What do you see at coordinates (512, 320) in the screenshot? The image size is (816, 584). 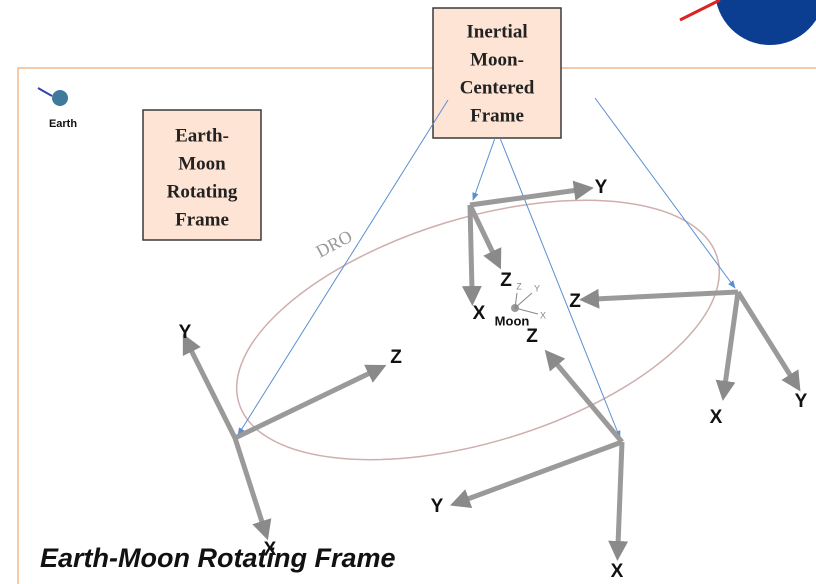 I see `moon-label: Moon` at bounding box center [512, 320].